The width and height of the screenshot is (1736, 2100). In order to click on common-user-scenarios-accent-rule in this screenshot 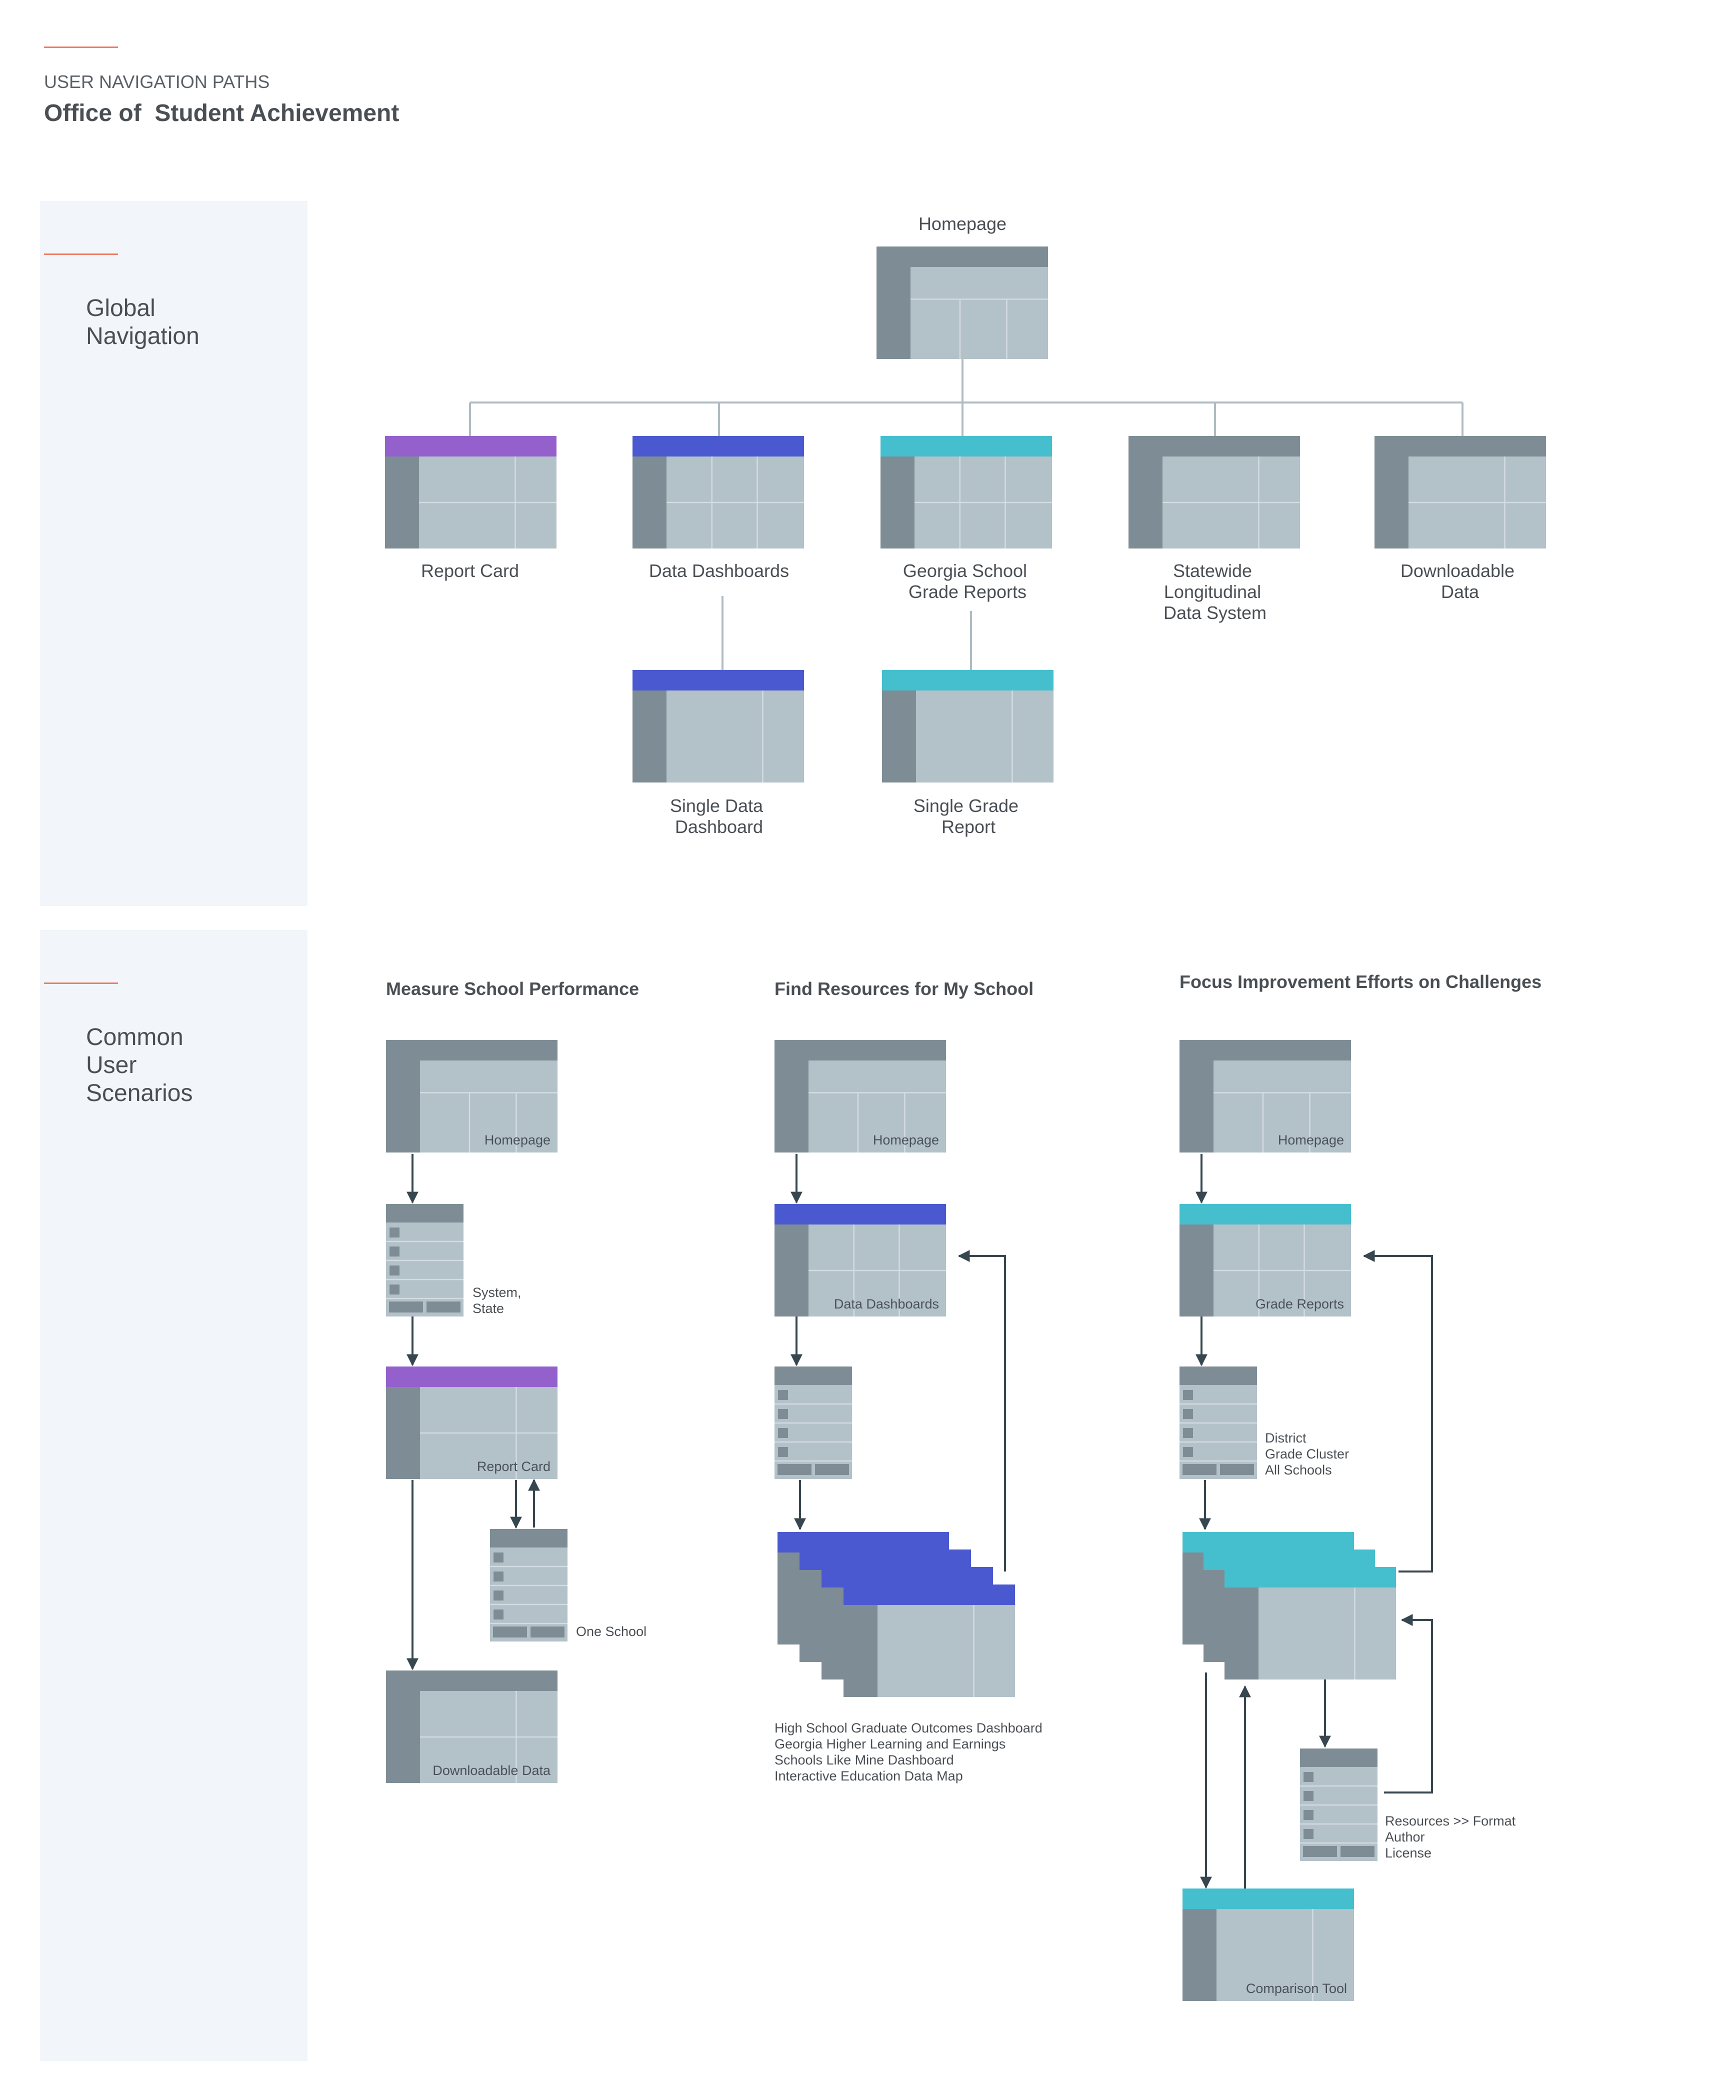, I will do `click(81, 983)`.